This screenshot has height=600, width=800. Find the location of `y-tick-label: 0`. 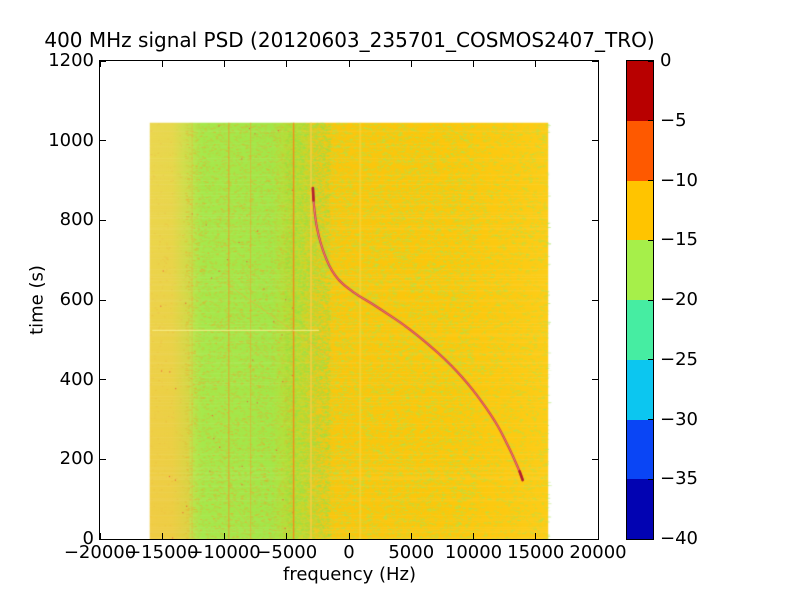

y-tick-label: 0 is located at coordinates (88, 538).